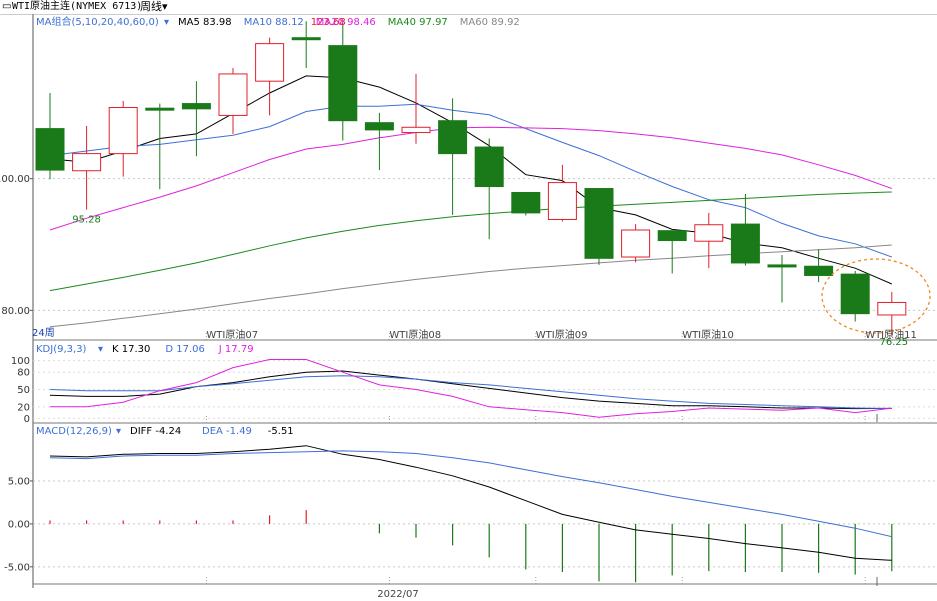  I want to click on price-y-tick-label: 80.00, so click(15, 311).